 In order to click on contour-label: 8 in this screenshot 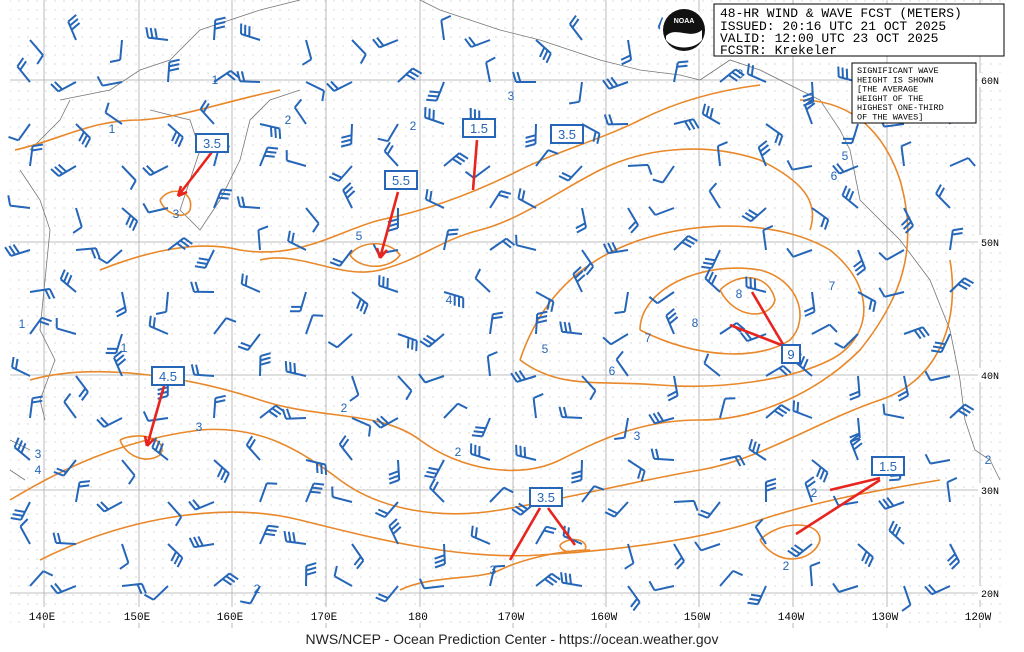, I will do `click(695, 323)`.